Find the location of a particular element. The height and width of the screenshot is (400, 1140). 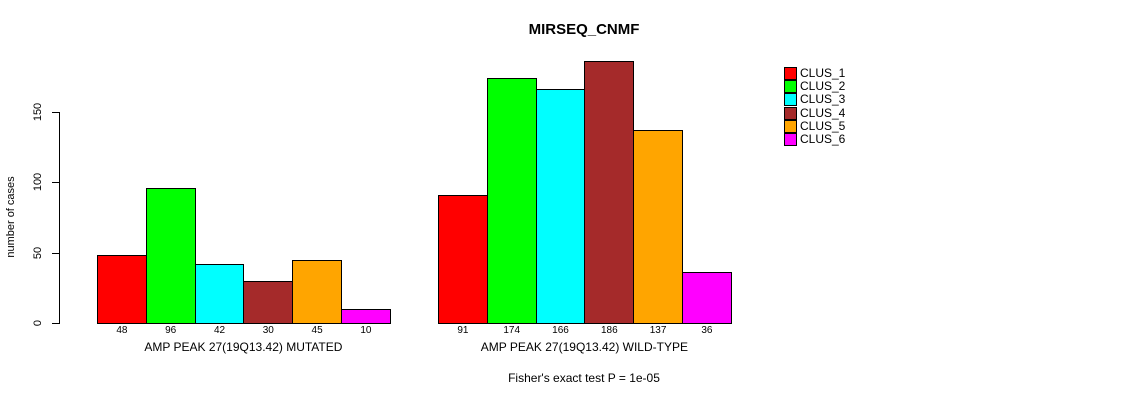

bar-value-label: 10 is located at coordinates (366, 330).